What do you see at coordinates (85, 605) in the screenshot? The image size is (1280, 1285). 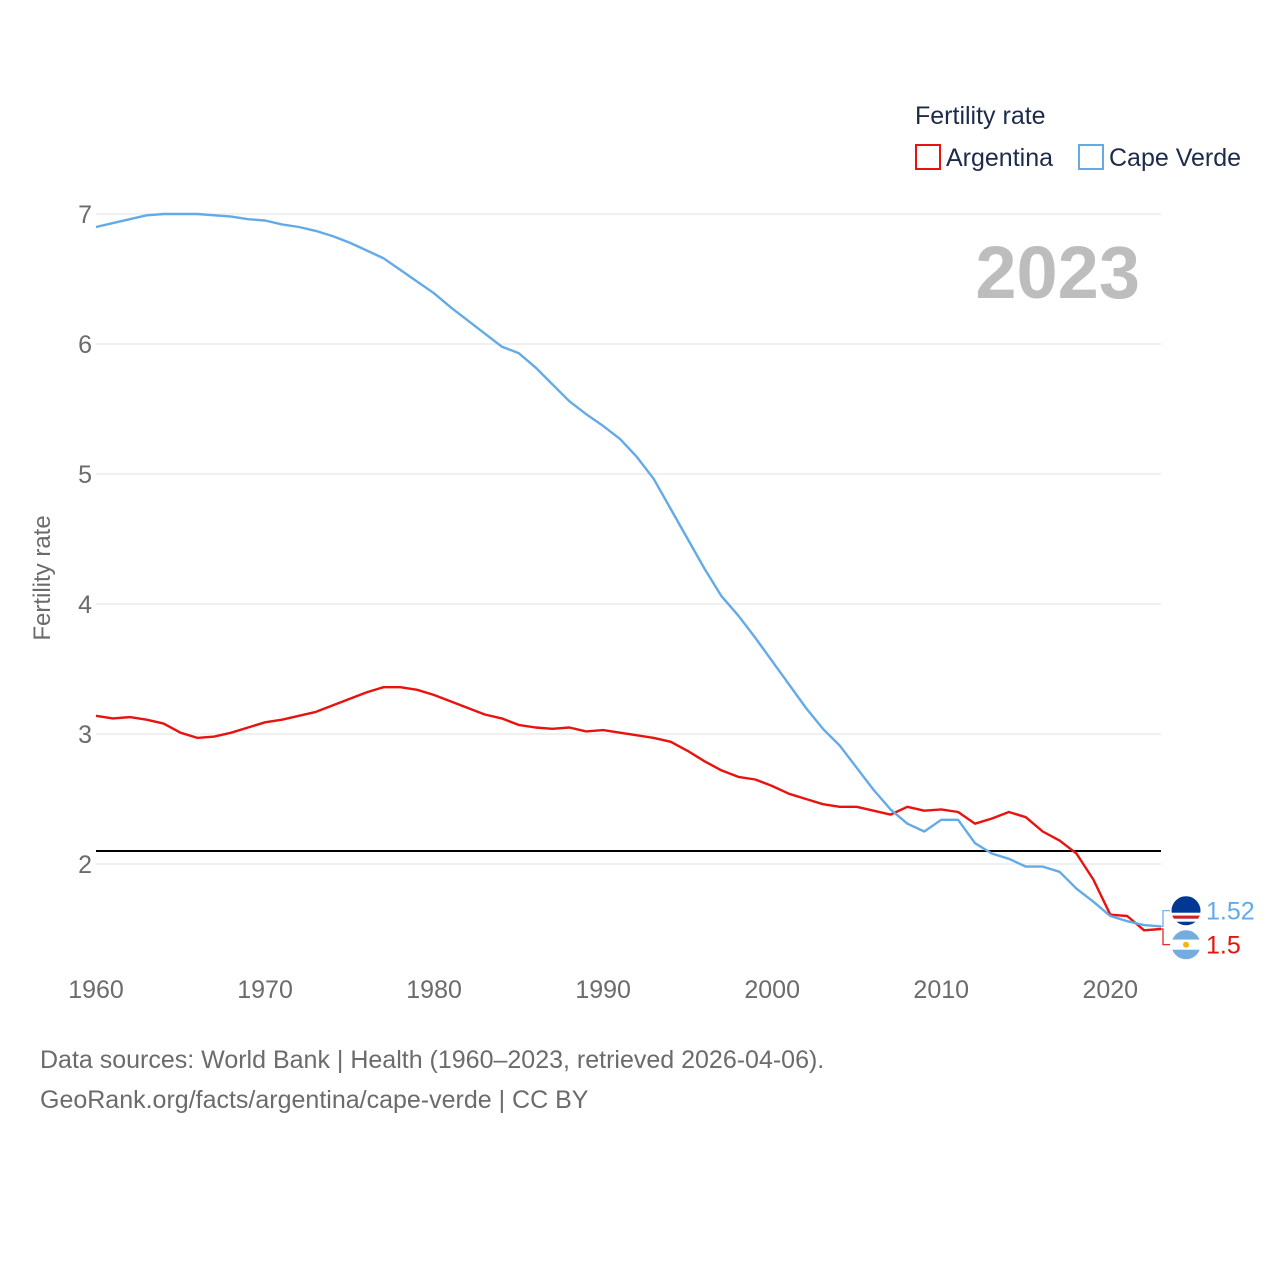 I see `y-tick-label-4: 4` at bounding box center [85, 605].